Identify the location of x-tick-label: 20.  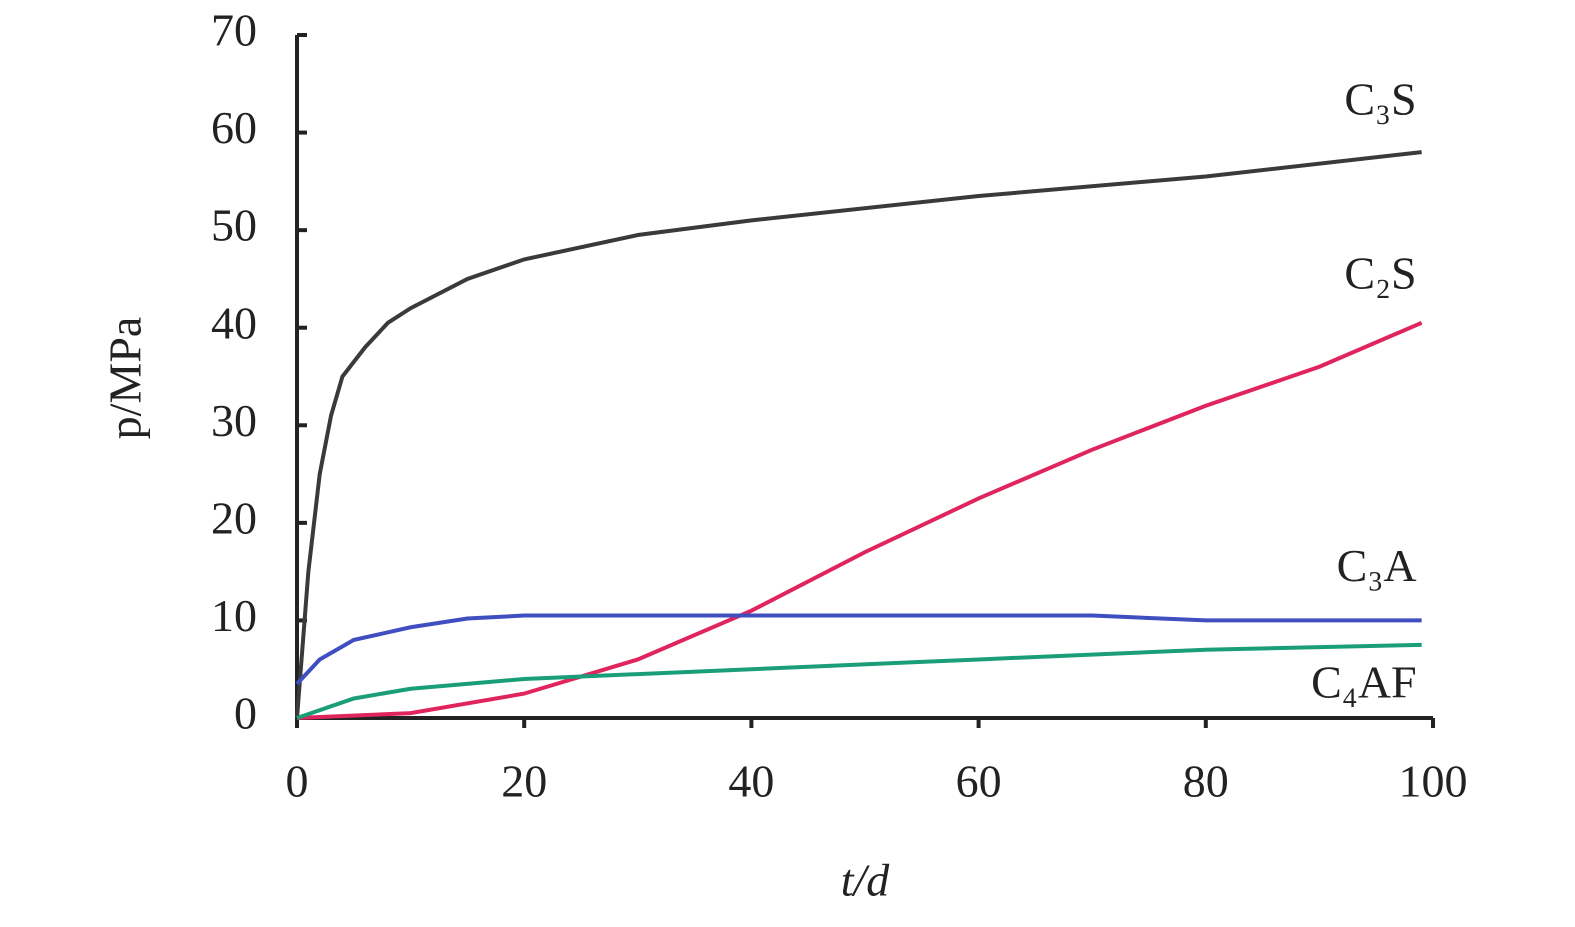
(524, 781).